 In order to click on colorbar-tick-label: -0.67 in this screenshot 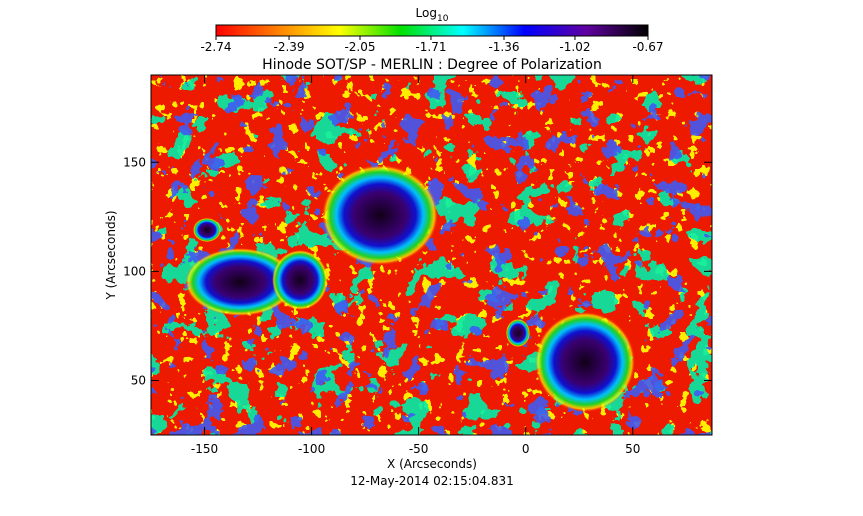, I will do `click(647, 47)`.